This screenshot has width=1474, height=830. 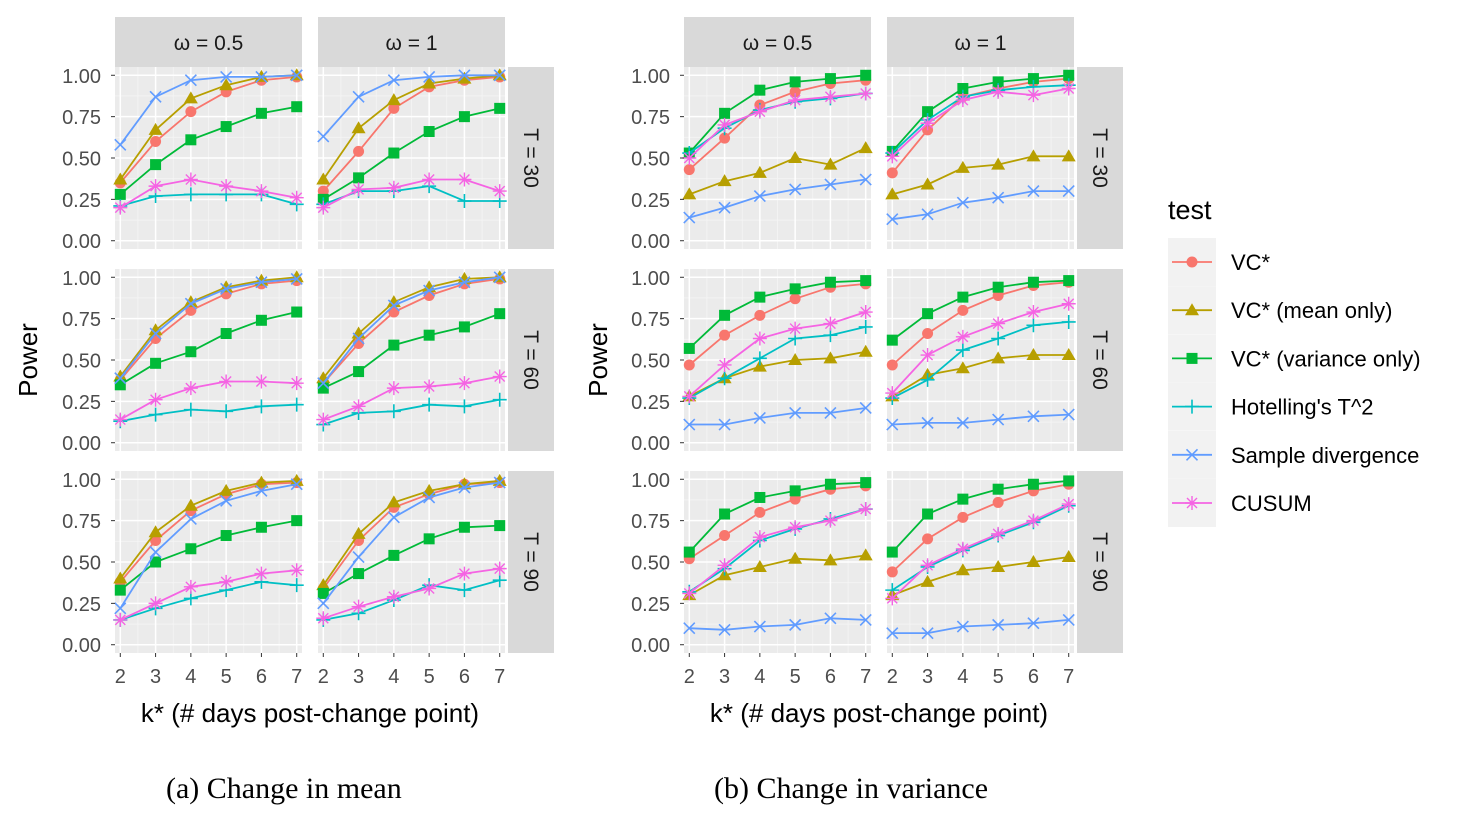 I want to click on legend-item: Sample divergence, so click(x=1293, y=454).